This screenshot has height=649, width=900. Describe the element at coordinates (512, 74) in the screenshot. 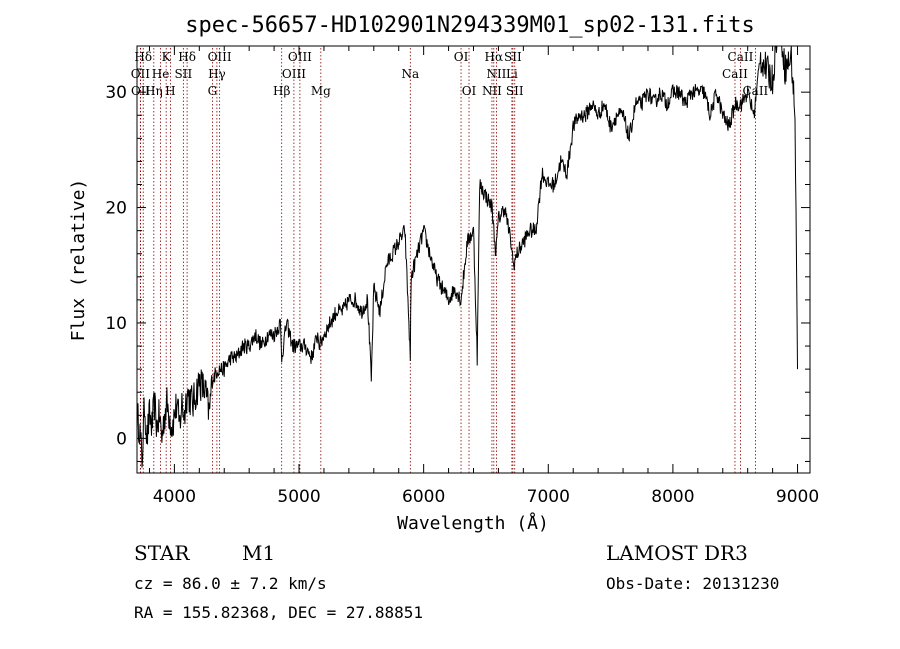

I see `spectral-line-label: Li` at that location.